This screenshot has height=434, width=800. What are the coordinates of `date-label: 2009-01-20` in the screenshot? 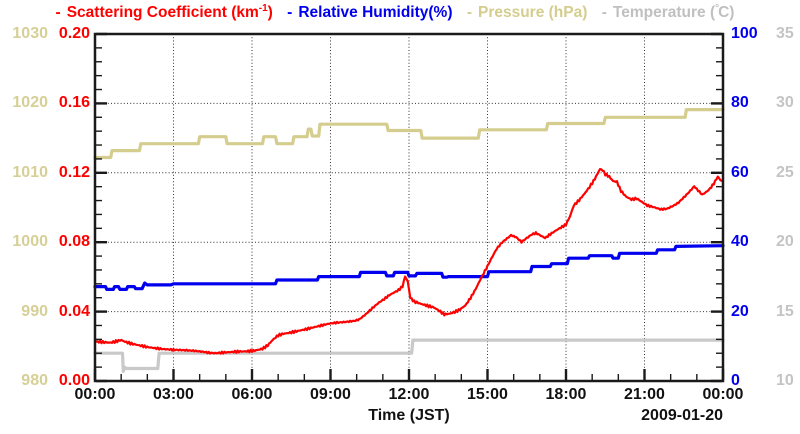 It's located at (682, 415).